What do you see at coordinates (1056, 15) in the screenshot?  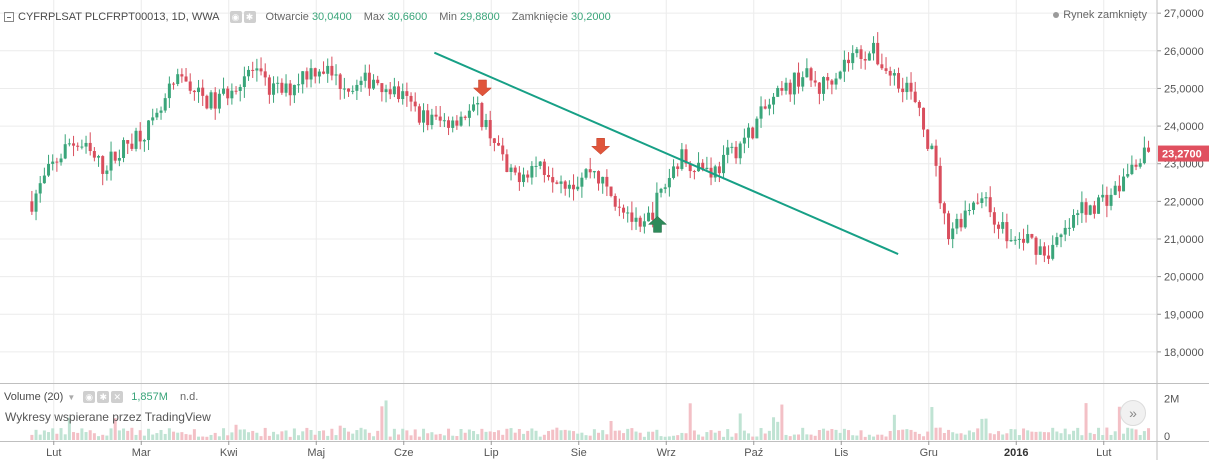 I see `status-dot-icon` at bounding box center [1056, 15].